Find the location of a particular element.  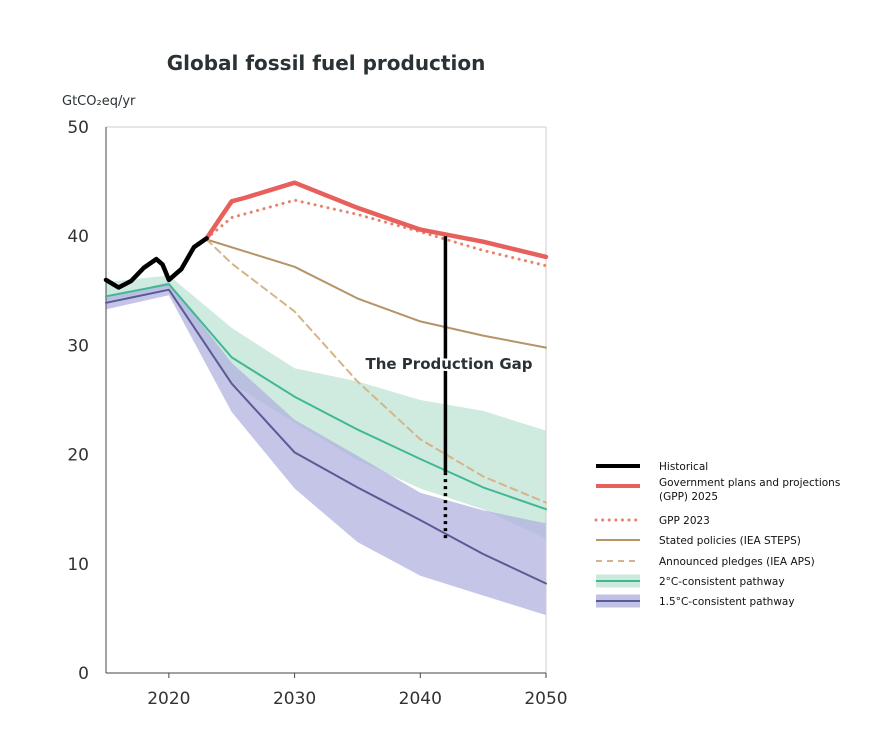

legend-label: 2°C-consistent pathway is located at coordinates (722, 582).